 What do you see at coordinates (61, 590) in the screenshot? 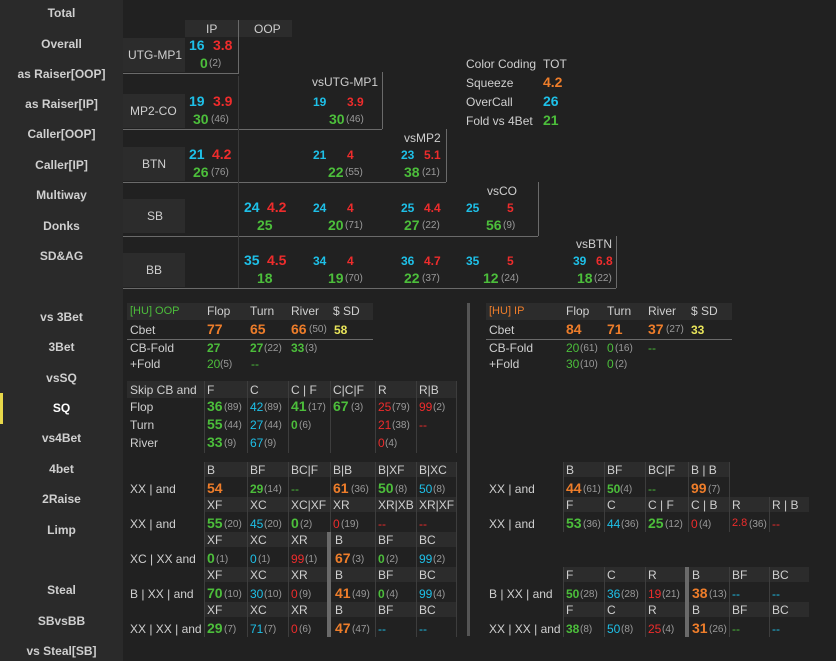
I see `sidebar-item-steal: Steal` at bounding box center [61, 590].